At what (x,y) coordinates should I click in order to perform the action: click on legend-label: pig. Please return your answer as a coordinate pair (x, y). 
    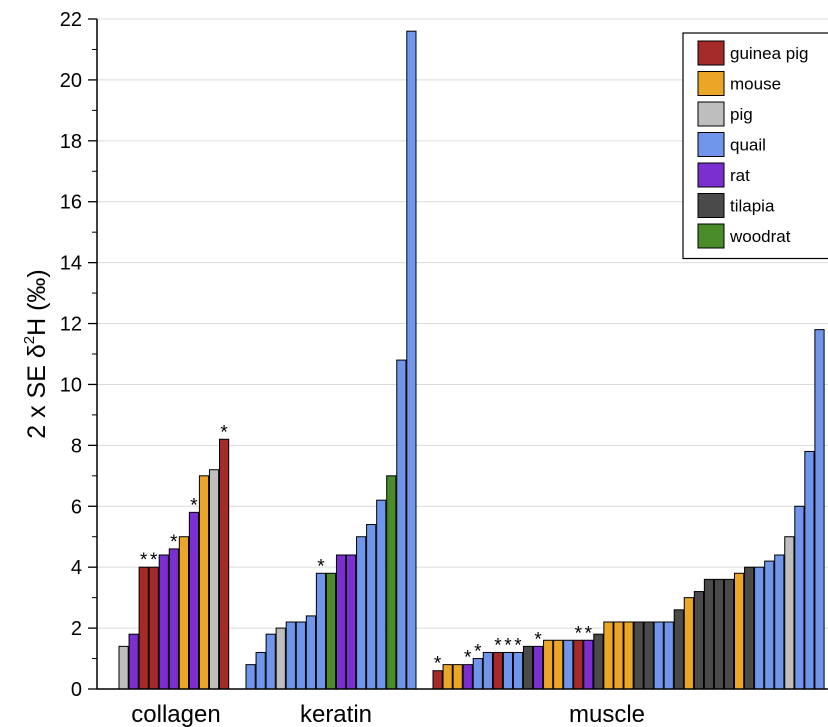
    Looking at the image, I should click on (741, 114).